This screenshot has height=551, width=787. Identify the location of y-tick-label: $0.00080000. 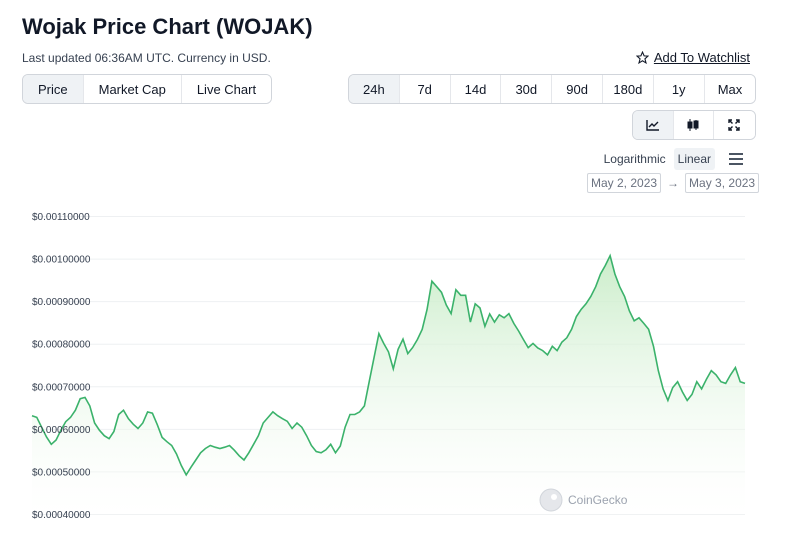
(61, 345).